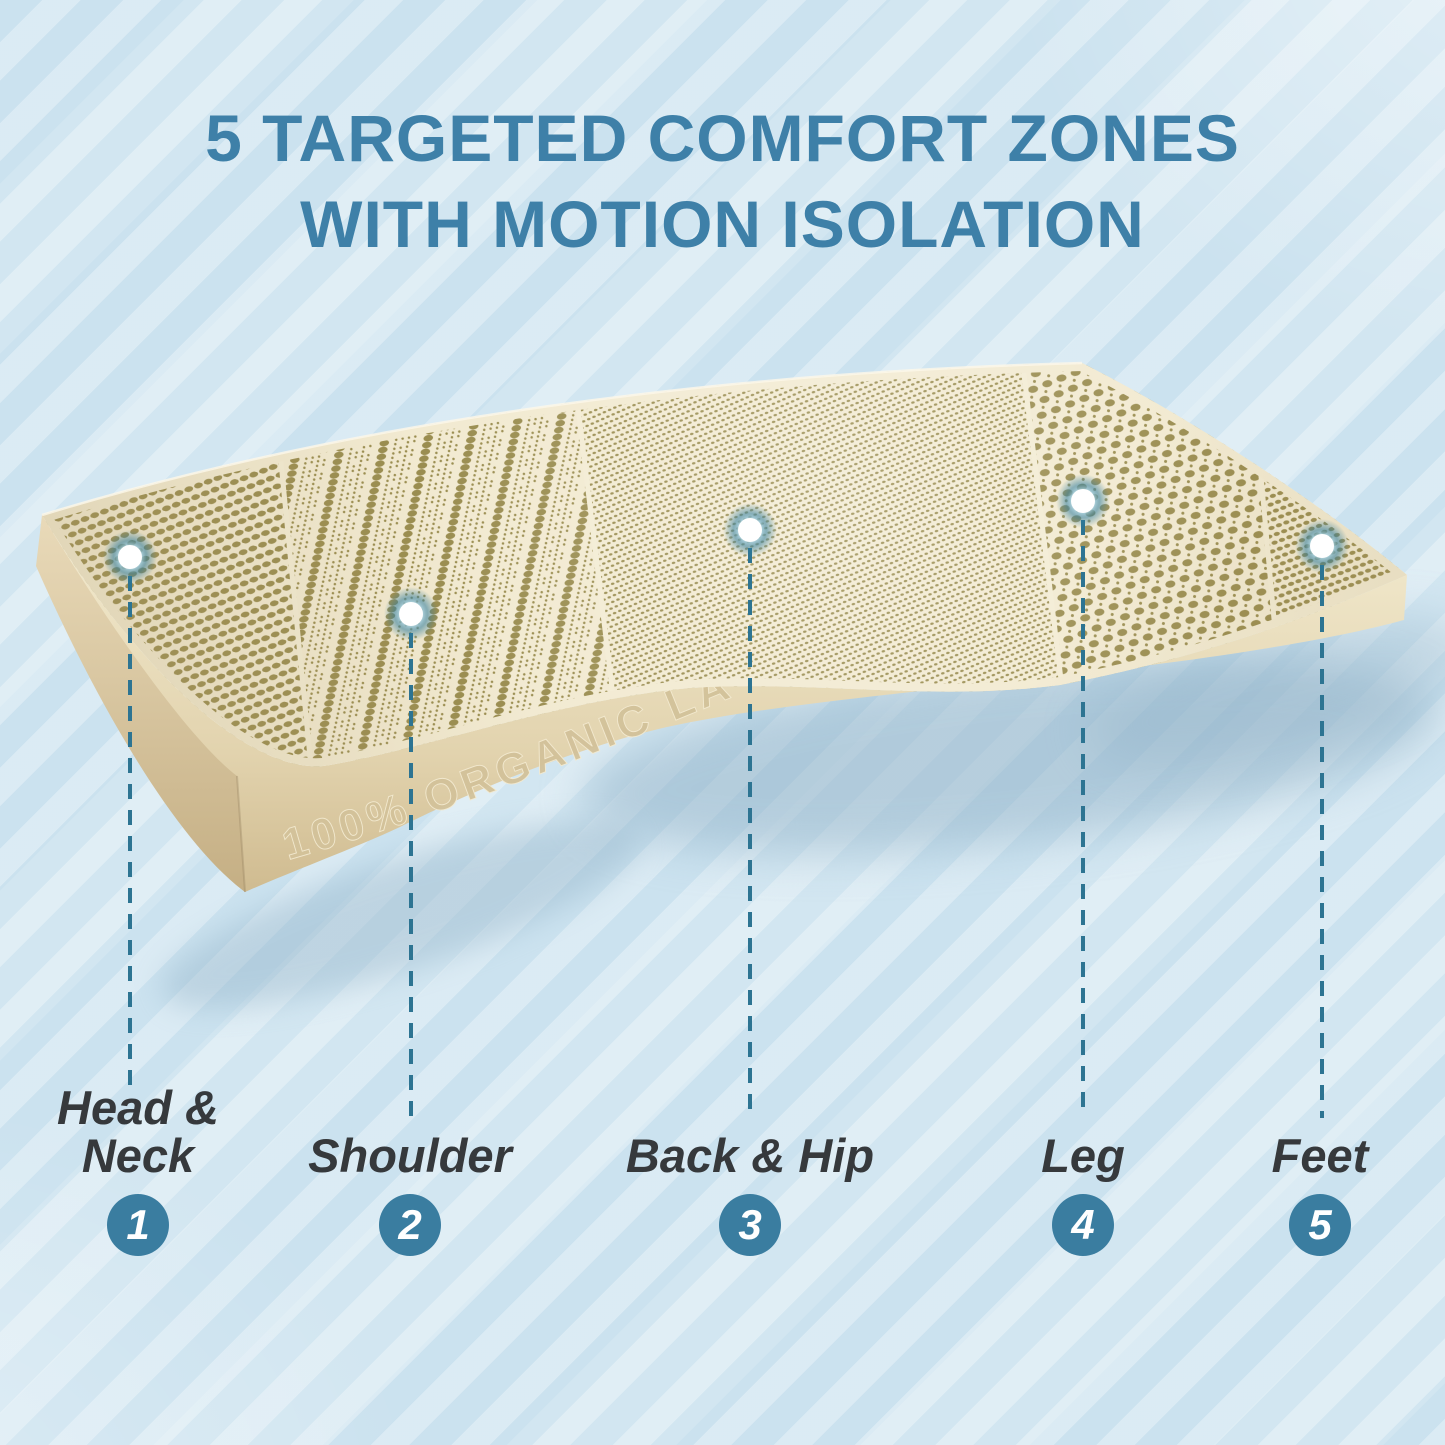 The height and width of the screenshot is (1445, 1445). I want to click on zone-name: Leg, so click(1083, 1133).